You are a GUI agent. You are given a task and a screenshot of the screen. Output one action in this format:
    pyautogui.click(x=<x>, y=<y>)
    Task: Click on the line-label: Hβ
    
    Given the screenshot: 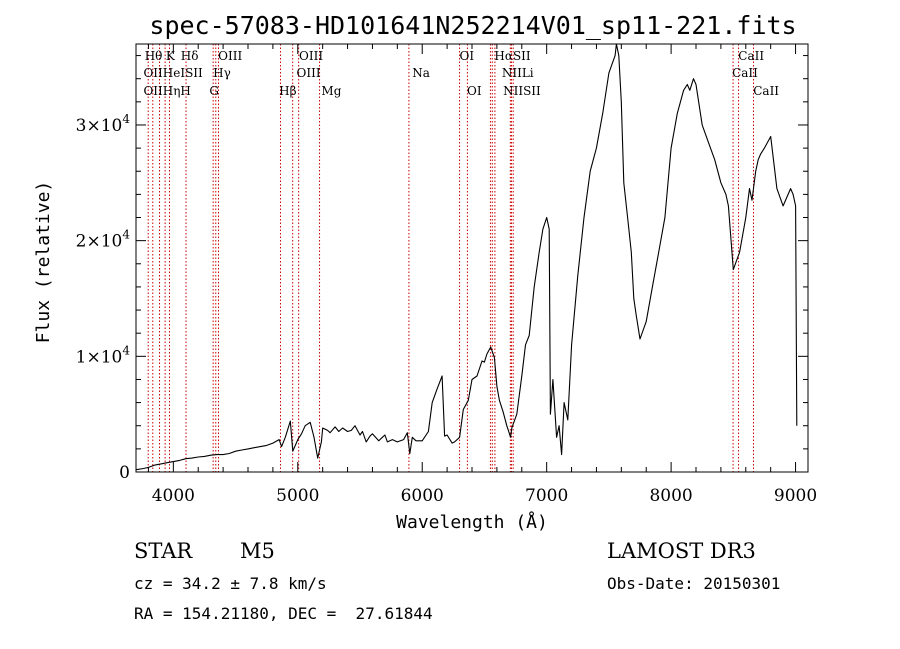 What is the action you would take?
    pyautogui.click(x=287, y=91)
    